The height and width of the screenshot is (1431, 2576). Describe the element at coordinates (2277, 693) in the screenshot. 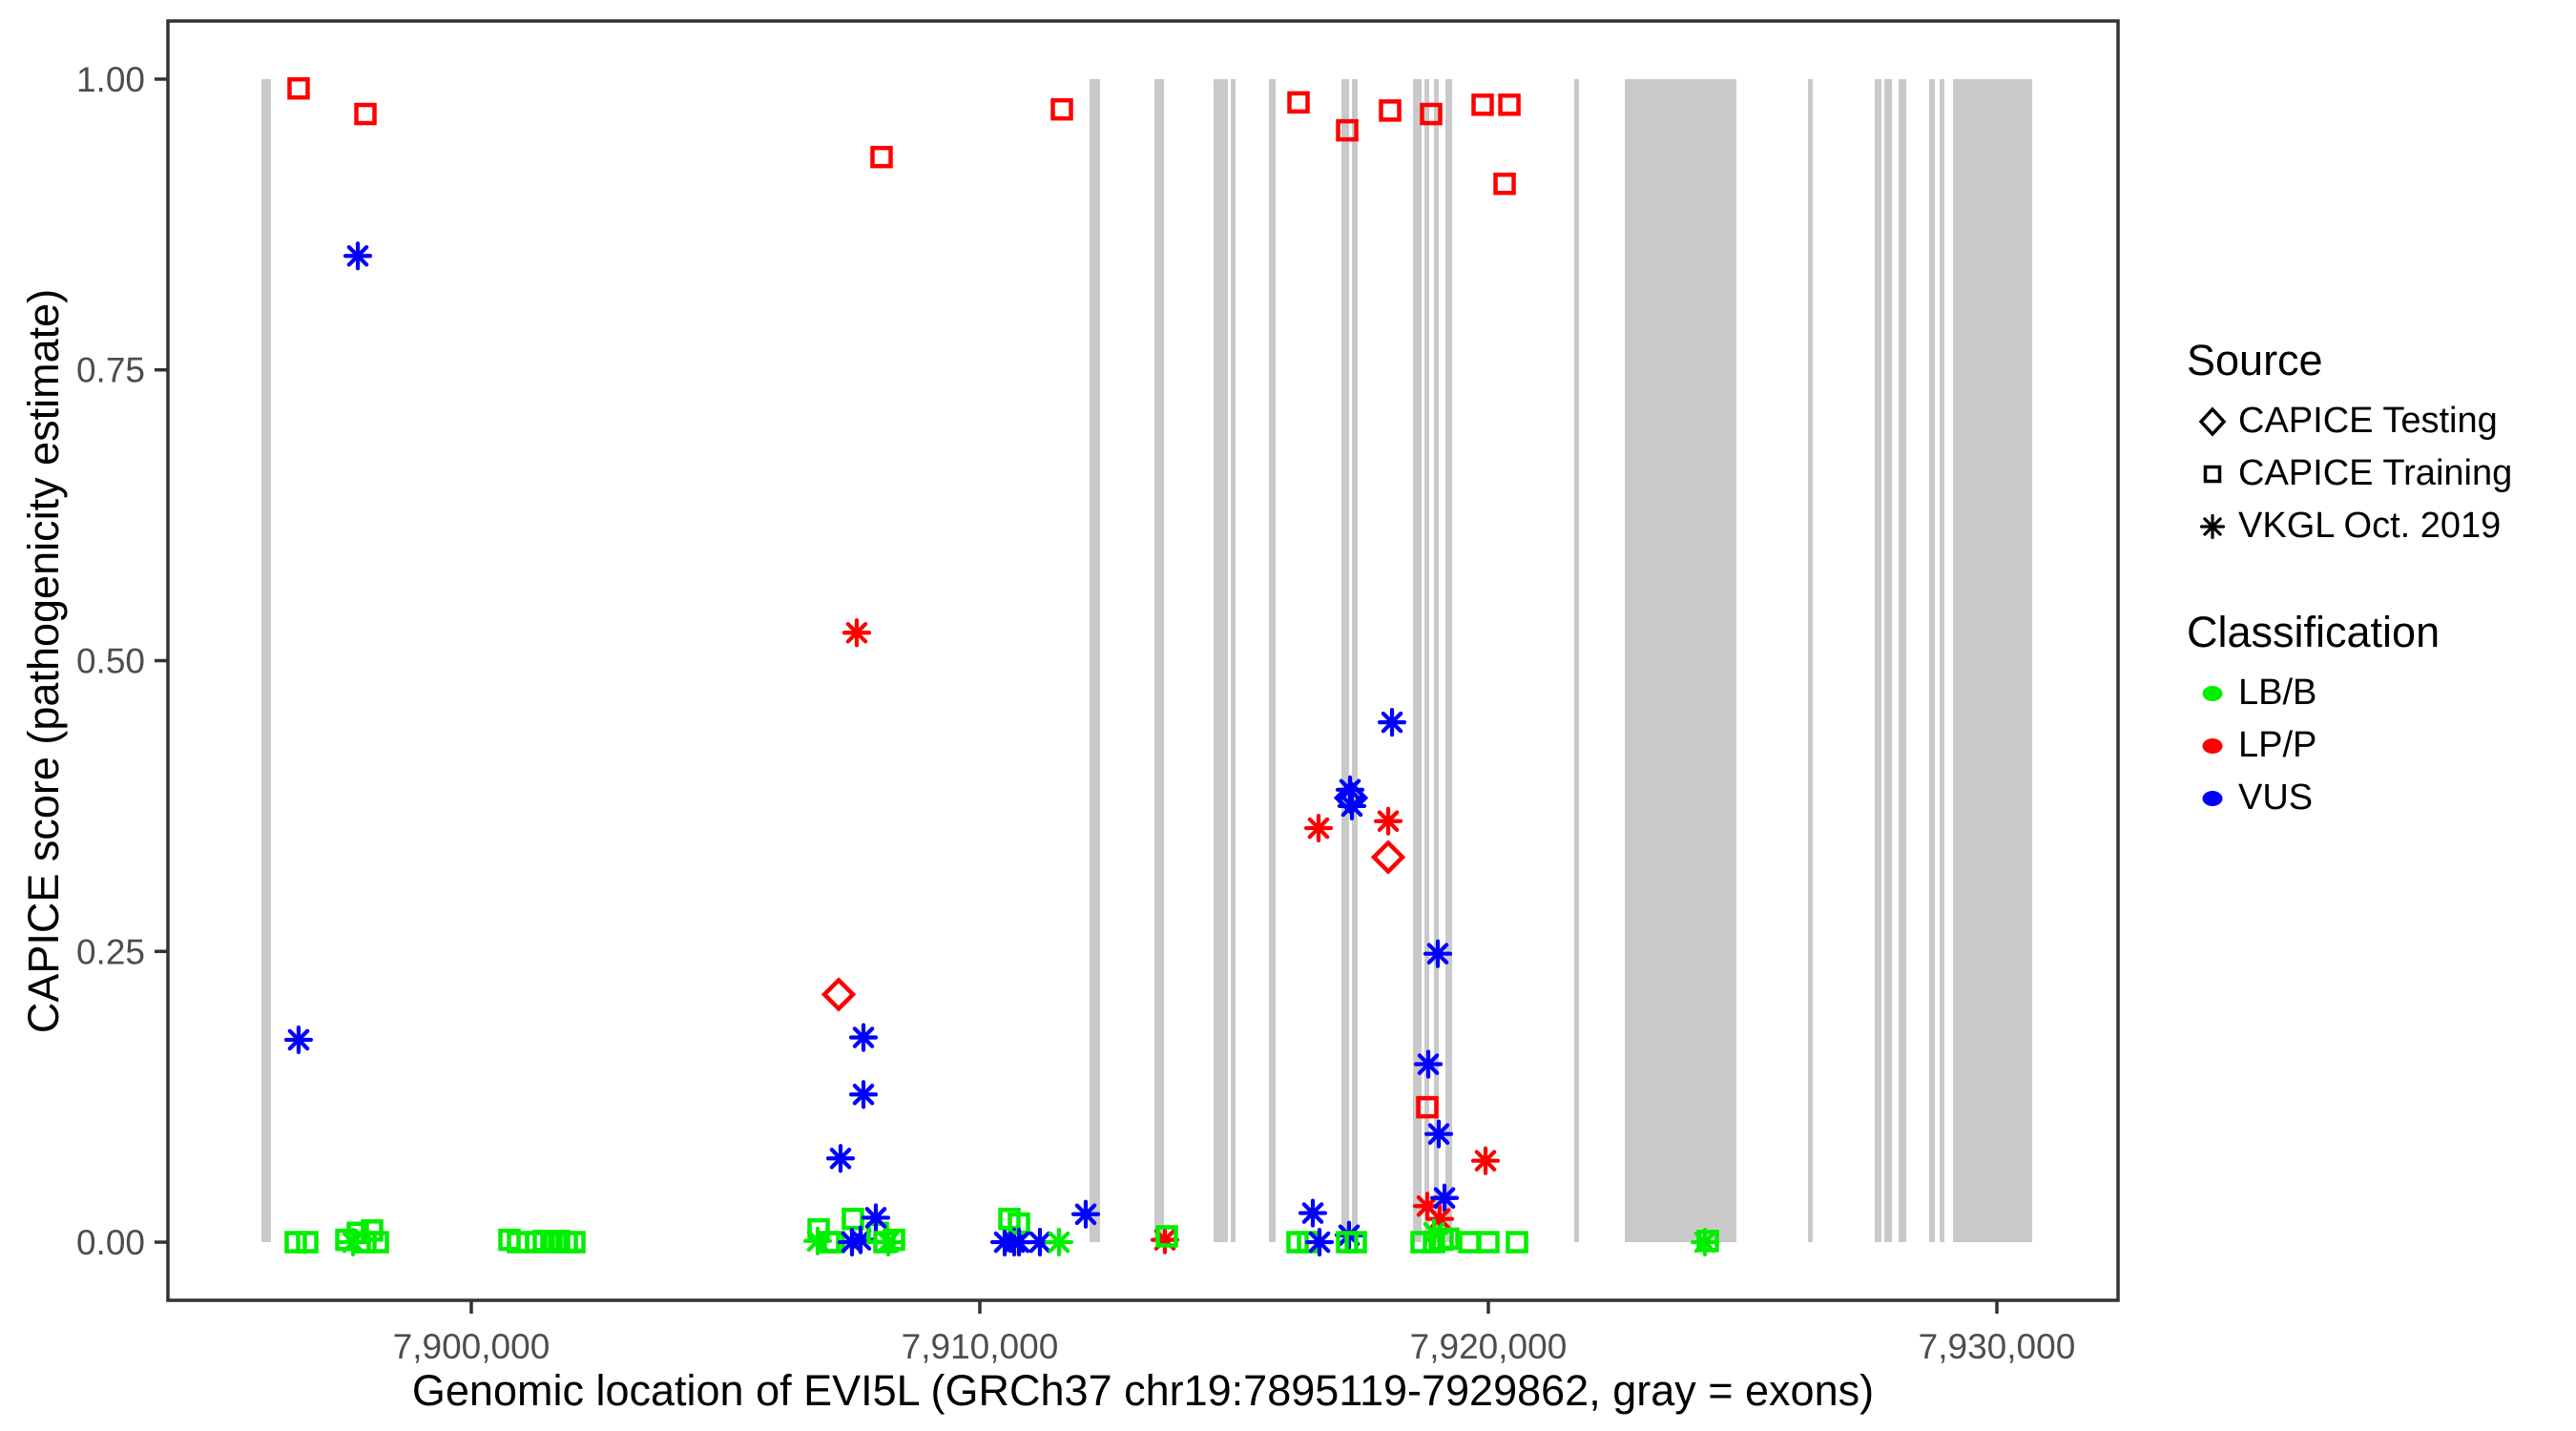

I see `legend-item-label: LB/B` at that location.